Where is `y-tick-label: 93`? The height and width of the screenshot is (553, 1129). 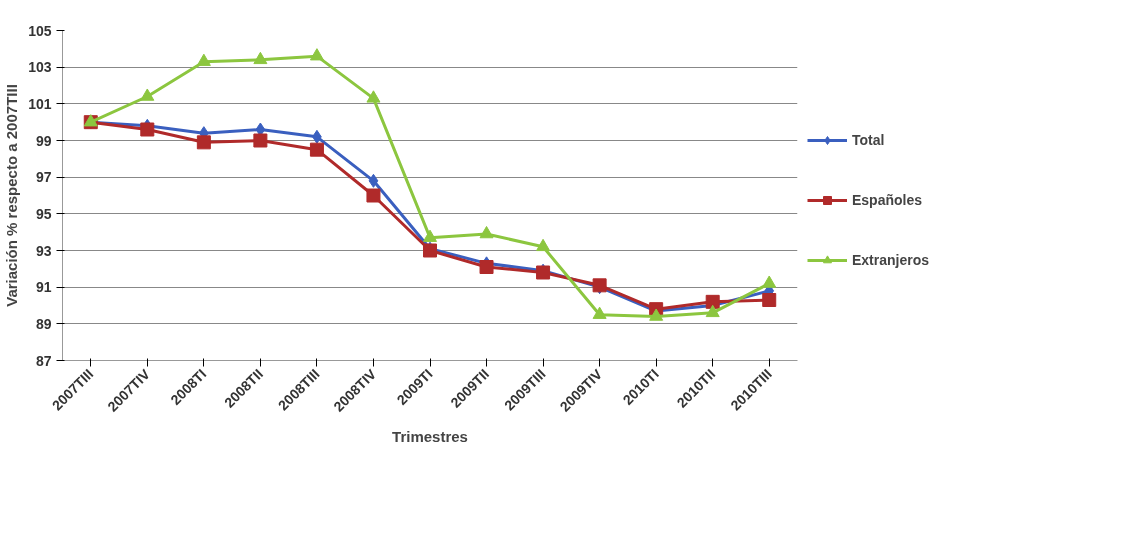 y-tick-label: 93 is located at coordinates (43, 250).